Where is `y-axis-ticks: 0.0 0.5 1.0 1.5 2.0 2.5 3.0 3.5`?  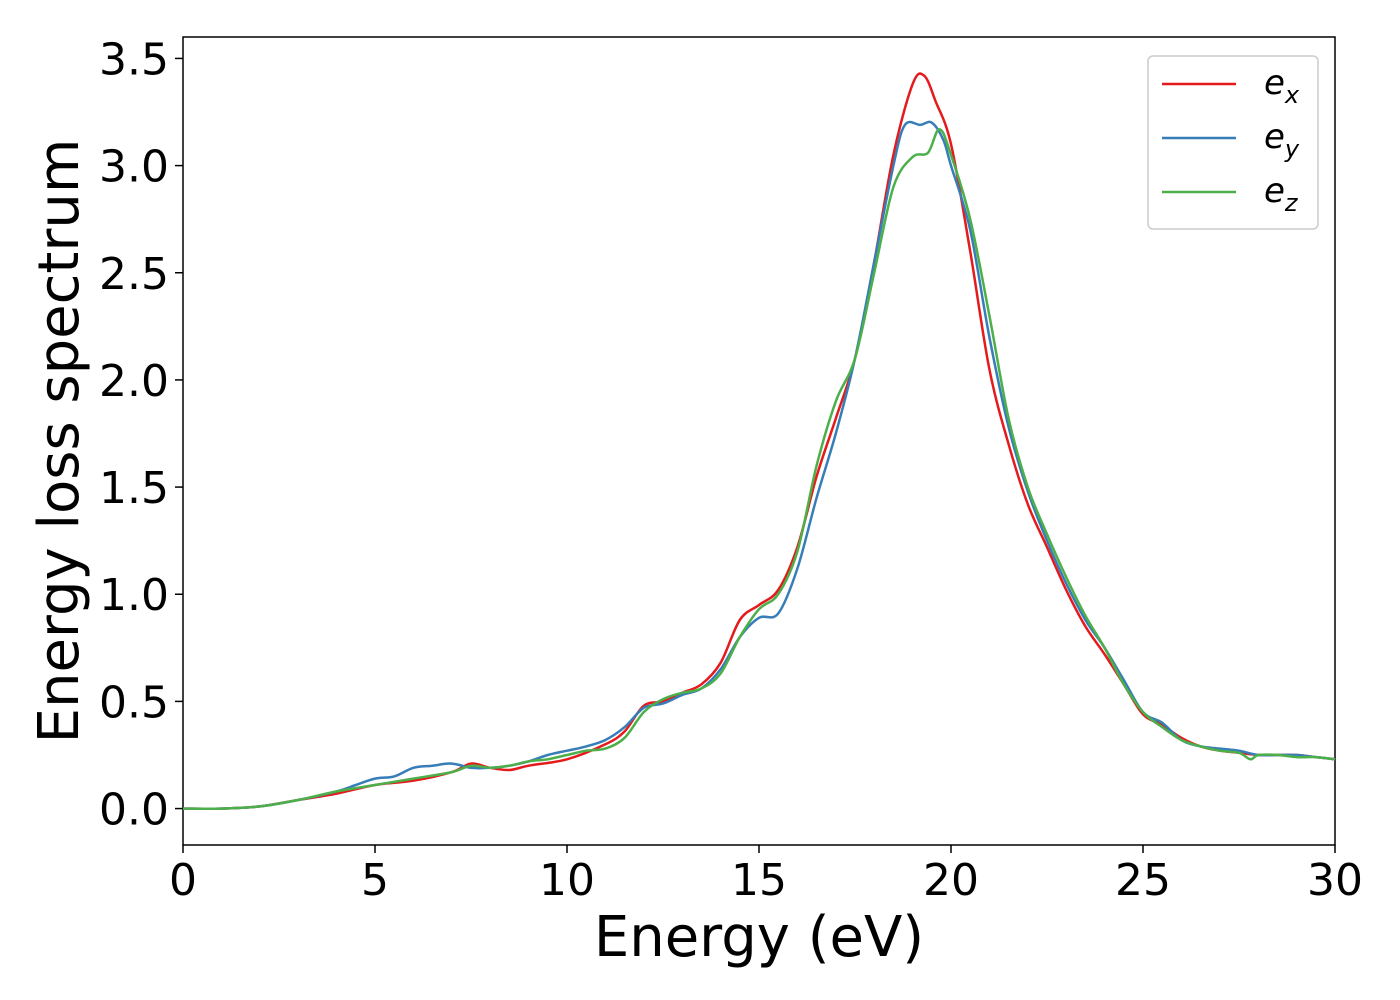 y-axis-ticks: 0.0 0.5 1.0 1.5 2.0 2.5 3.0 3.5 is located at coordinates (141, 435).